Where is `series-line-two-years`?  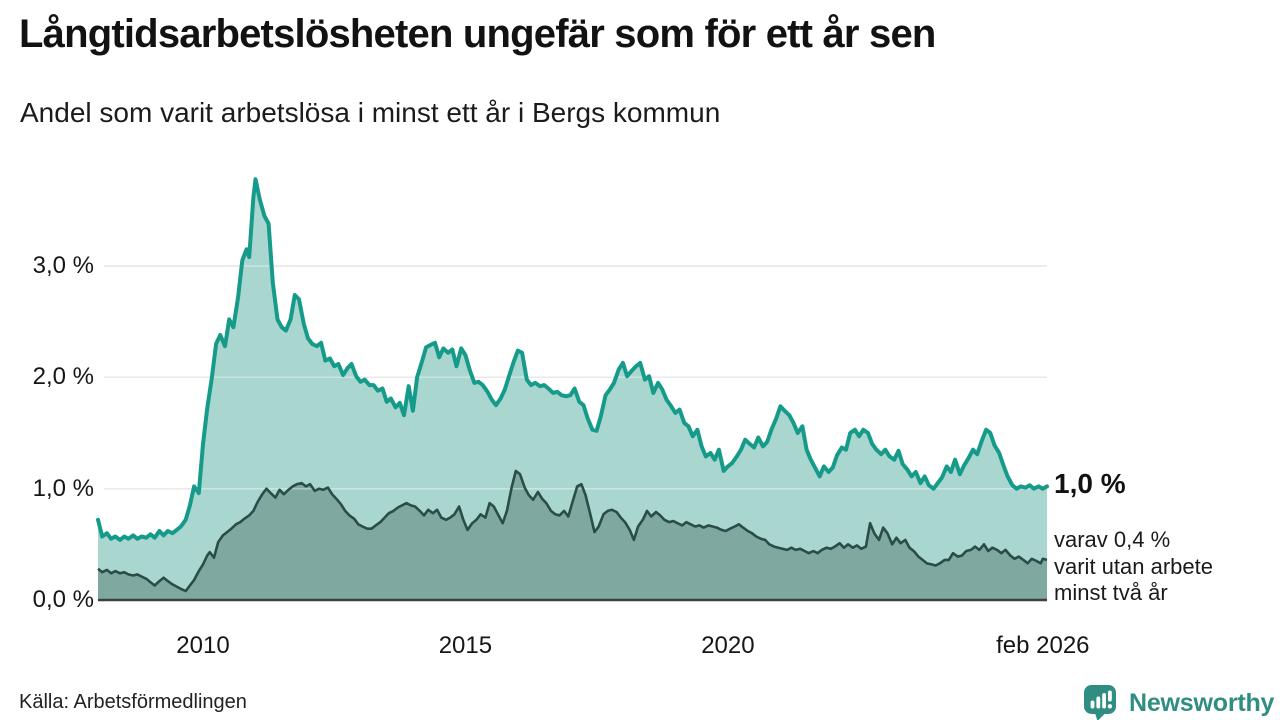
series-line-two-years is located at coordinates (572, 531).